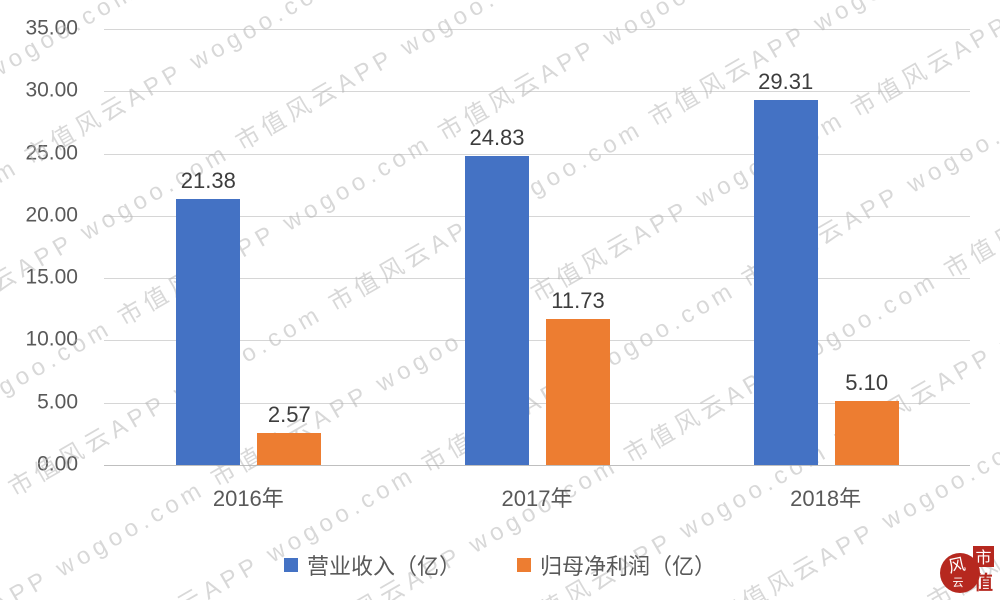 The height and width of the screenshot is (600, 1000). What do you see at coordinates (51, 339) in the screenshot?
I see `y-tick-label: 10.00` at bounding box center [51, 339].